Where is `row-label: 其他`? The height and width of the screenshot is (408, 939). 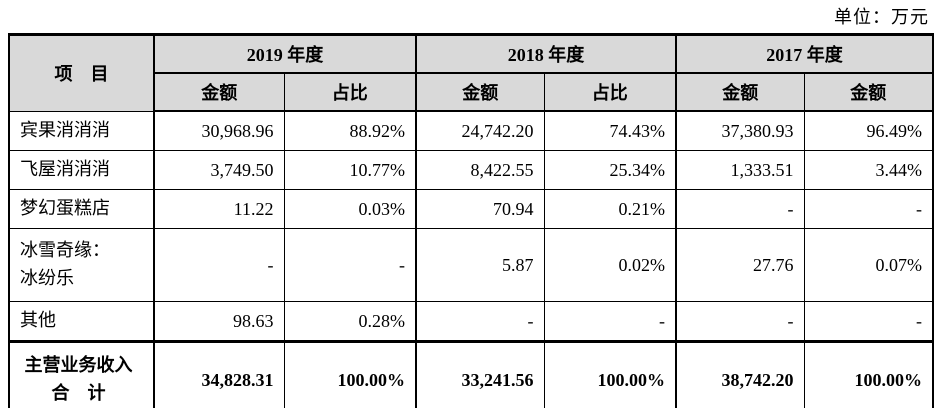
row-label: 其他 is located at coordinates (81, 321).